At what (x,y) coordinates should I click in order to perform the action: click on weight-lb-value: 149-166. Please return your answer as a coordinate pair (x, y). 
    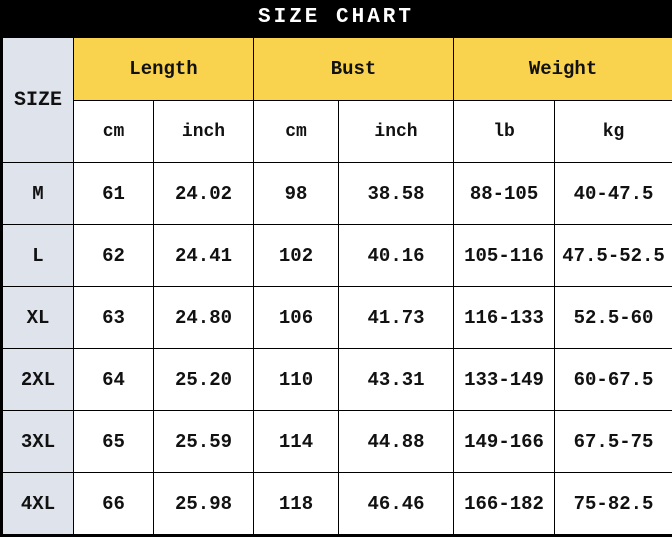
    Looking at the image, I should click on (504, 442).